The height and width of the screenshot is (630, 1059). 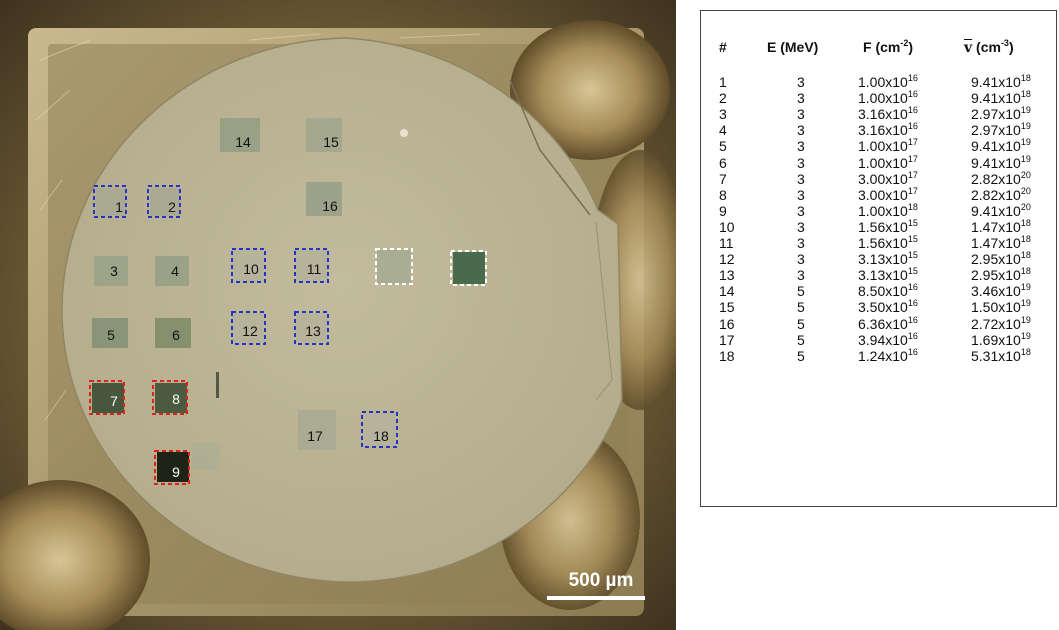 I want to click on row-16-density: 2.72x10¹⁹, so click(x=1001, y=323).